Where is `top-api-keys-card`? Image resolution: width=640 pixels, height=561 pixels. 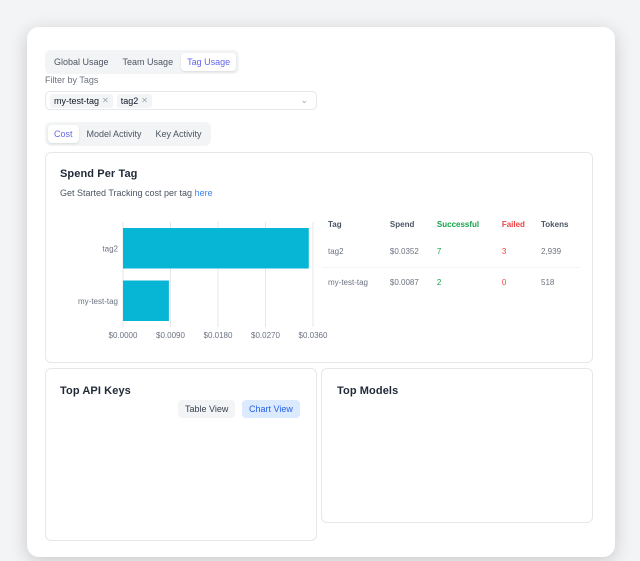 top-api-keys-card is located at coordinates (181, 454).